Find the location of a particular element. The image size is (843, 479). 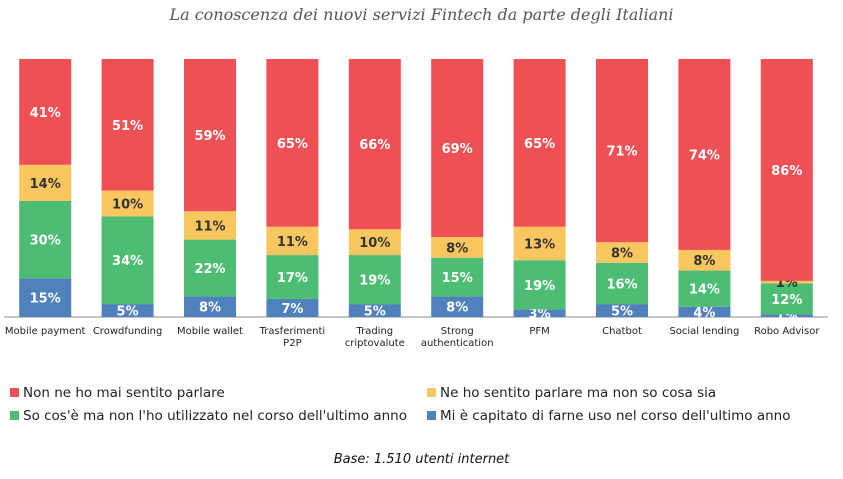

data-label-used-pfm: 3% is located at coordinates (540, 314).